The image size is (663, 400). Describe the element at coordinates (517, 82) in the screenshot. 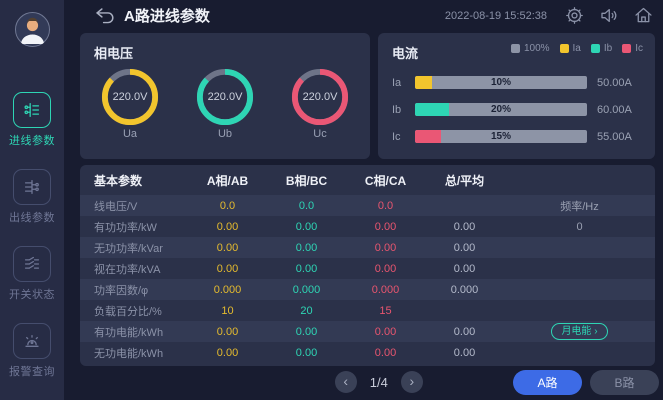

I see `bar-row-ia: Ia 10% 50.00A` at that location.